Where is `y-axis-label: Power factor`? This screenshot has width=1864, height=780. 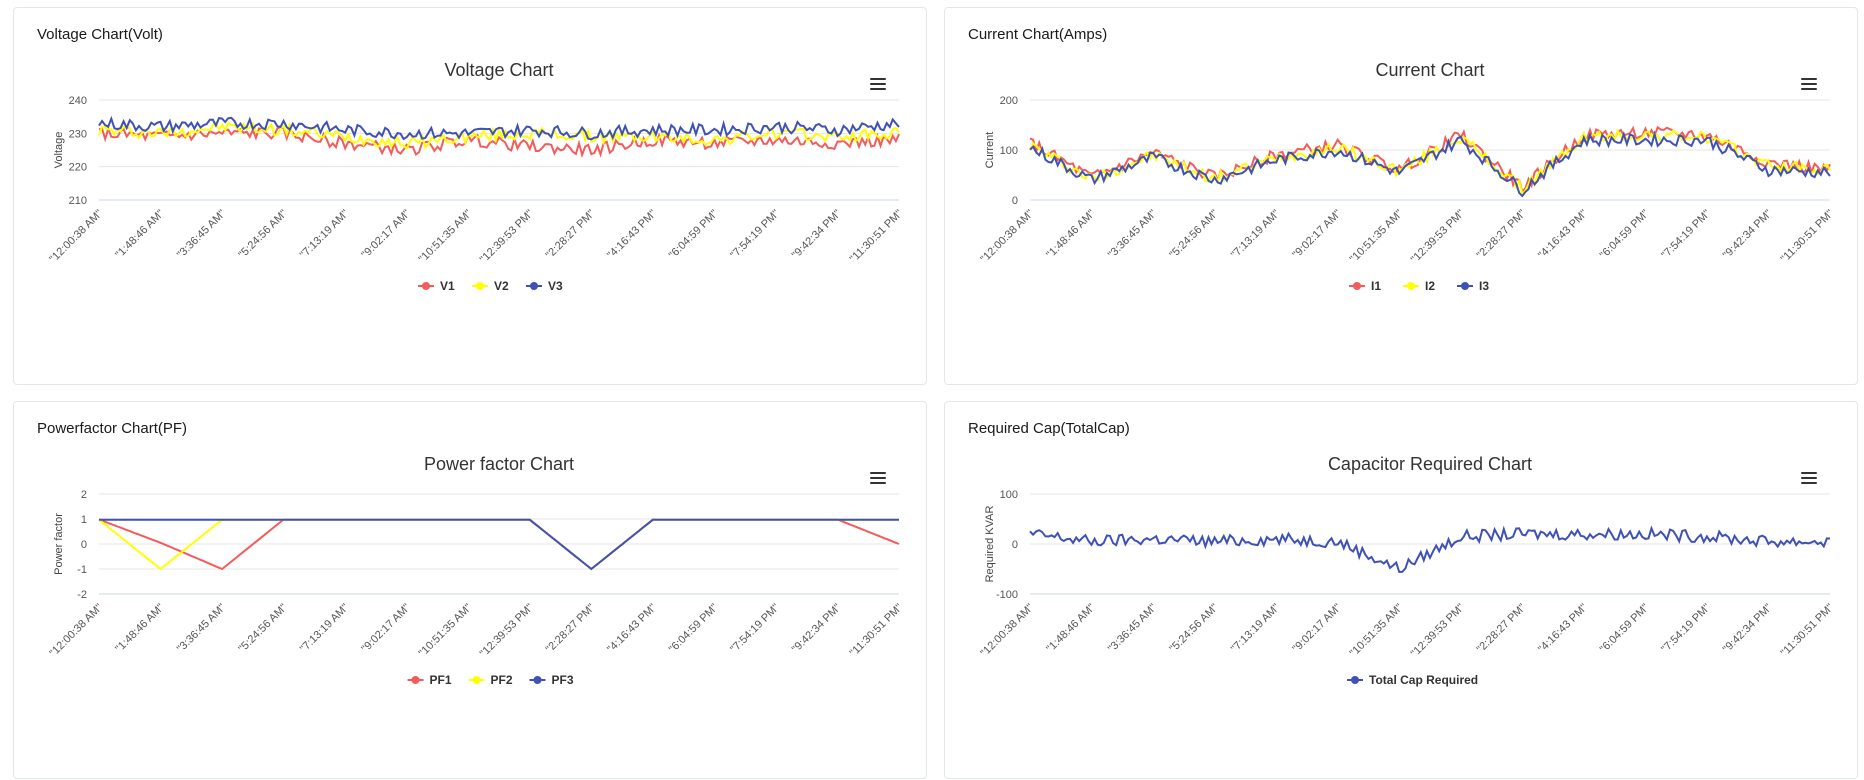
y-axis-label: Power factor is located at coordinates (59, 544).